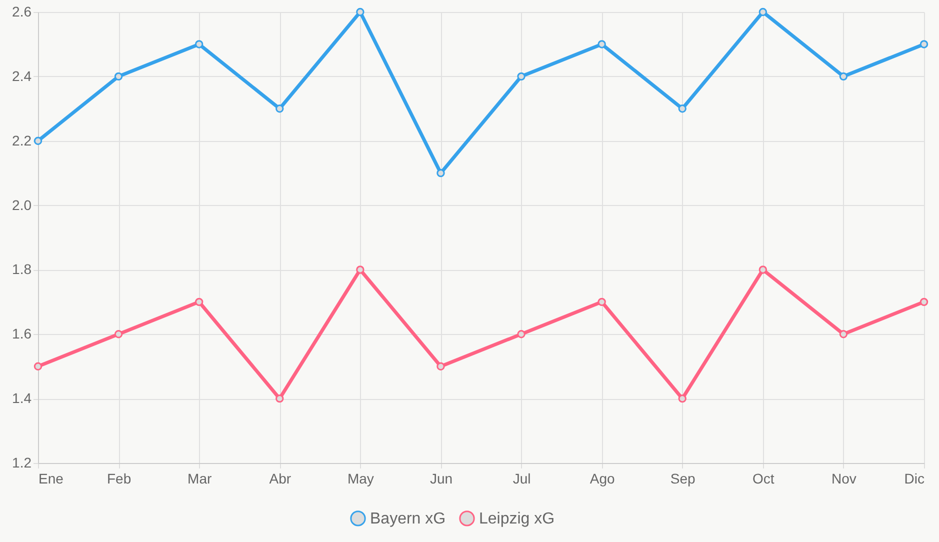  Describe the element at coordinates (441, 478) in the screenshot. I see `x-tick-label: Jun` at that location.